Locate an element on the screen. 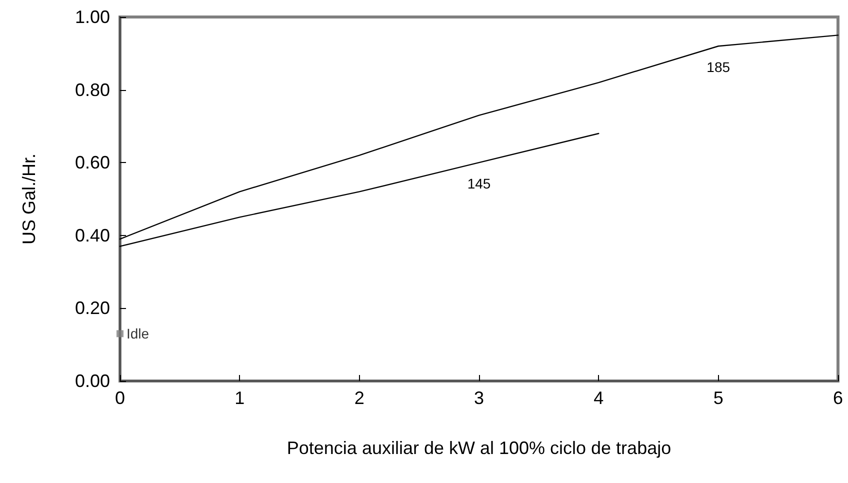 This screenshot has width=848, height=483. x-tick-label: 5 is located at coordinates (718, 398).